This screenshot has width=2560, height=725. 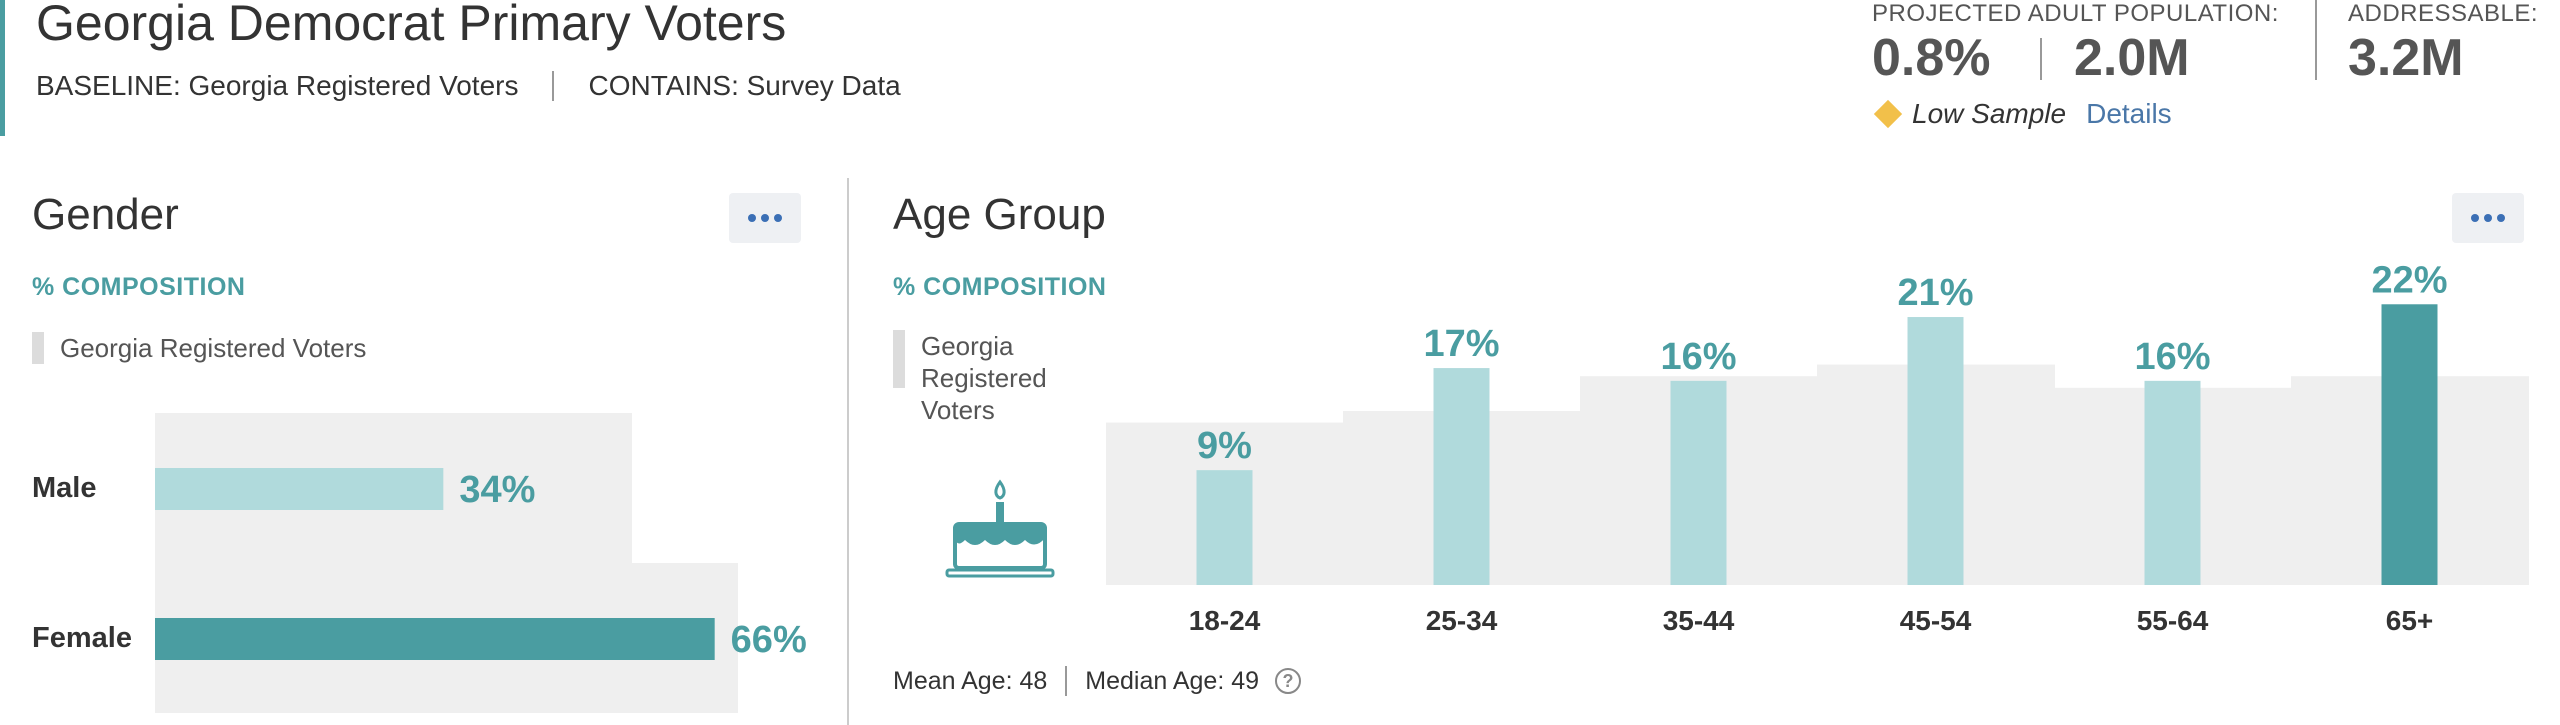 I want to click on age-category-label-25-34: 25-34, so click(x=1462, y=620).